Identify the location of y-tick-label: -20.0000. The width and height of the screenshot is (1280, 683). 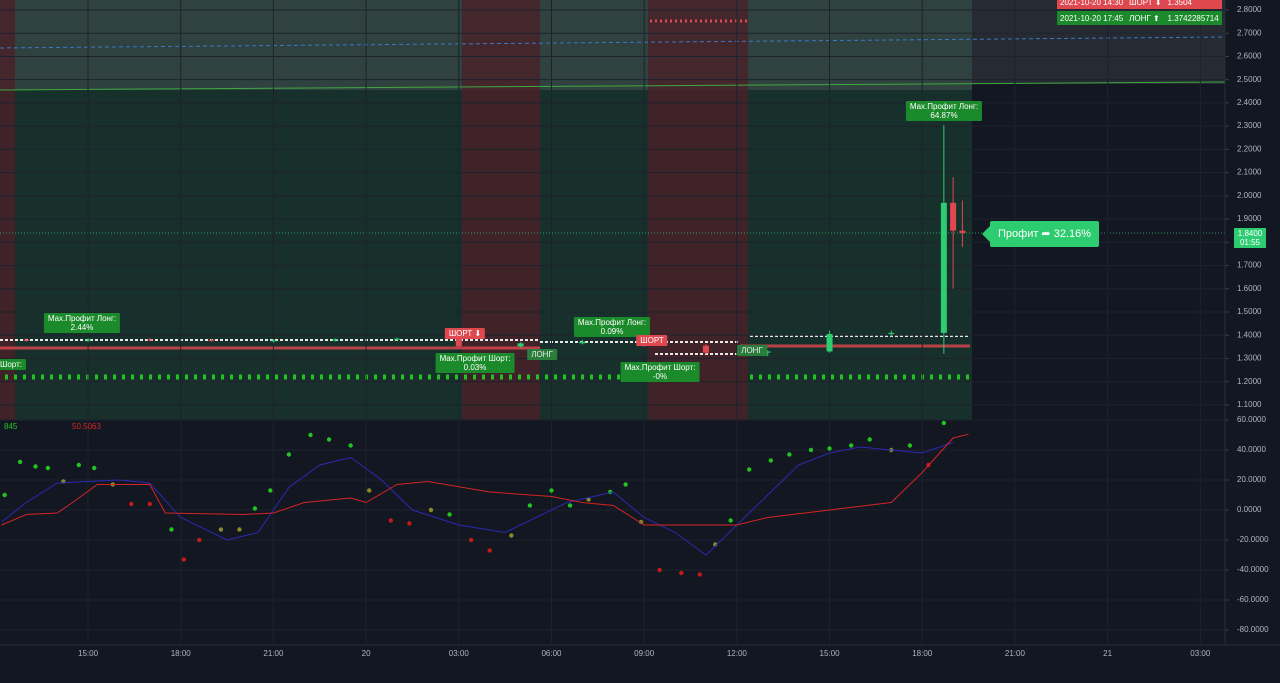
(1253, 539).